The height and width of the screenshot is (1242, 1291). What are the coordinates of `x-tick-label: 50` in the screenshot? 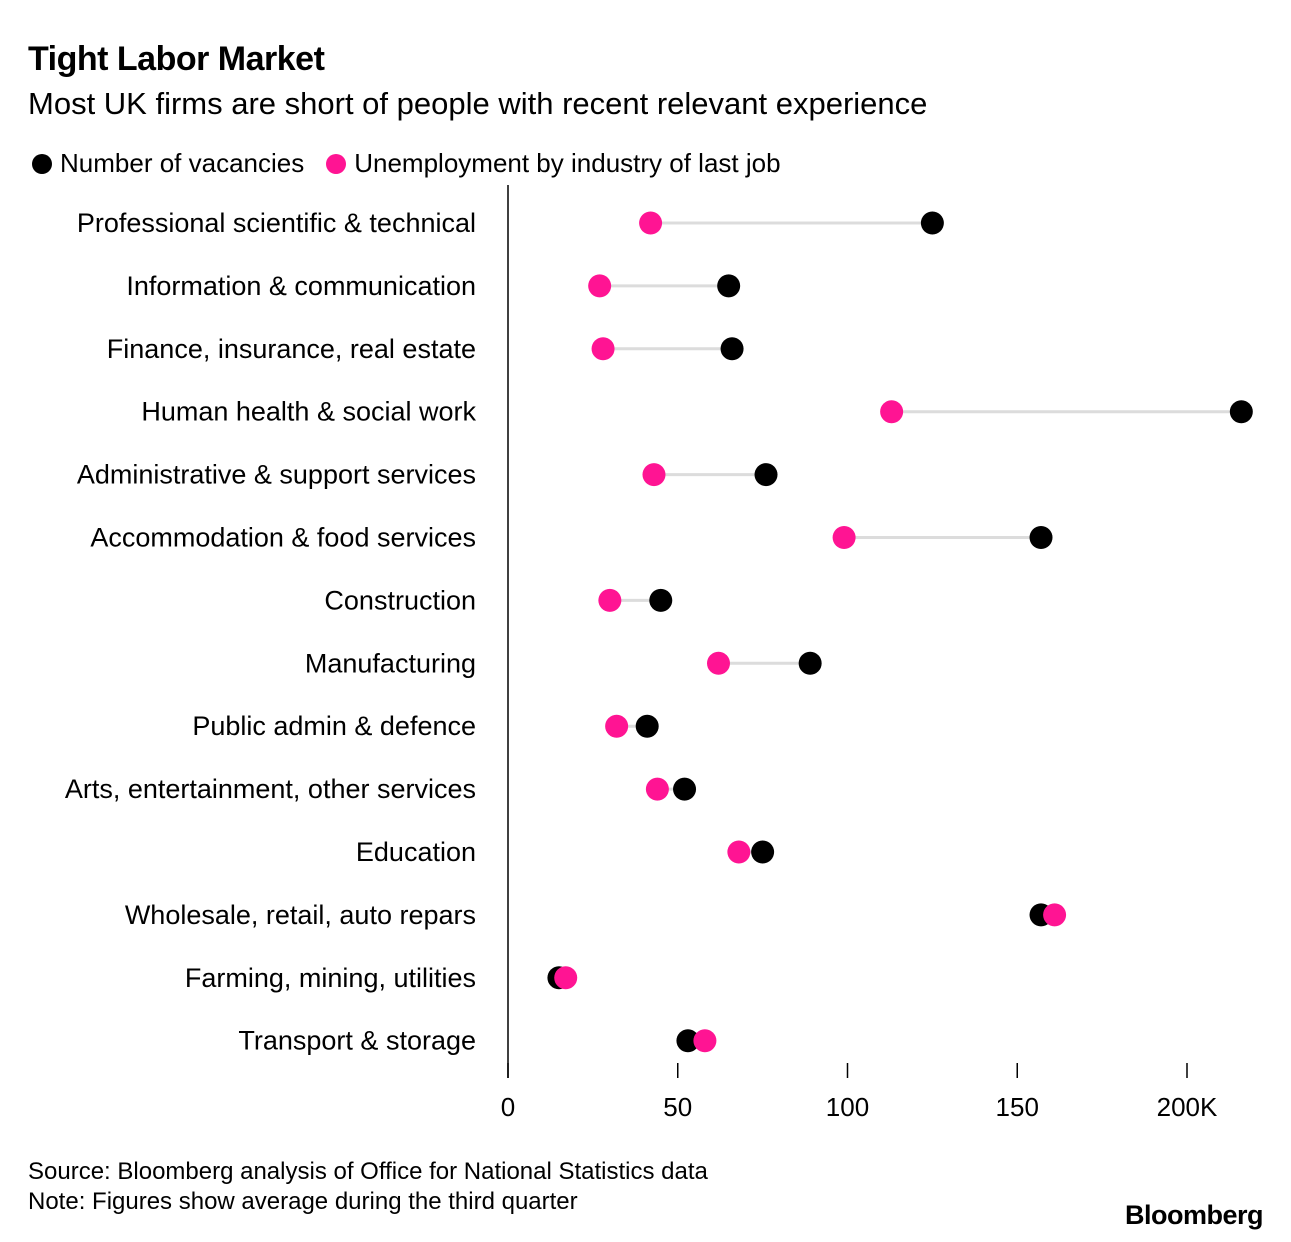 It's located at (677, 1107).